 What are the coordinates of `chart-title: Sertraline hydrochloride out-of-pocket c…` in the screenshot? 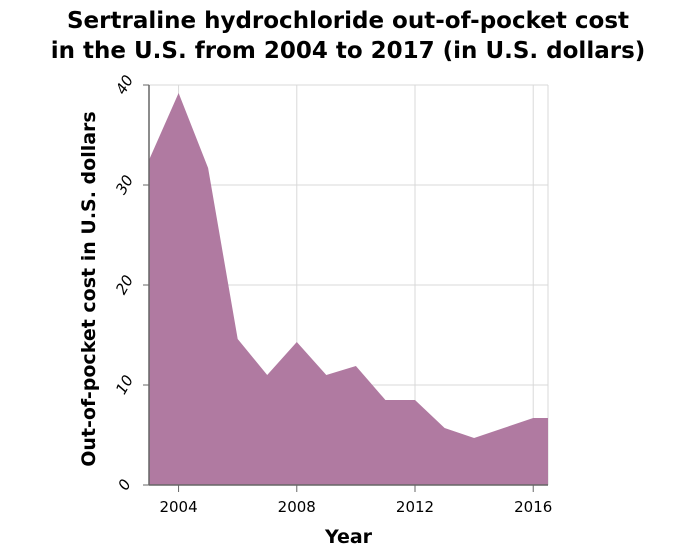 It's located at (348, 36).